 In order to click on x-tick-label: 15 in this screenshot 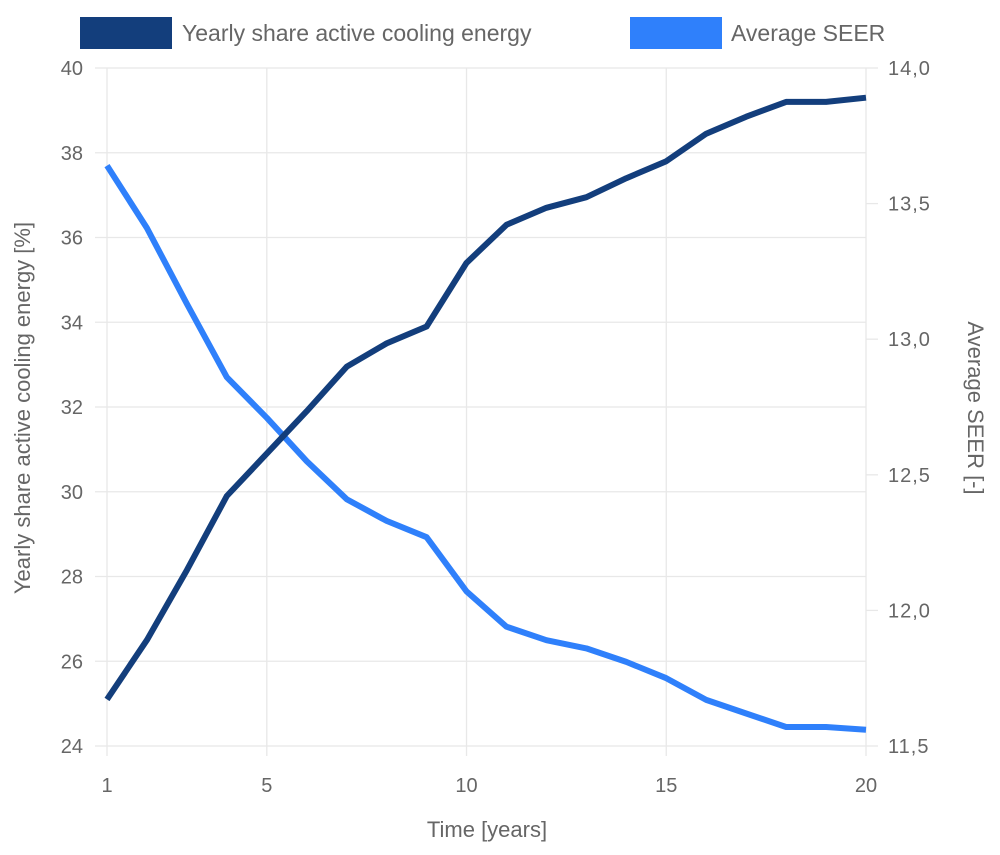, I will do `click(666, 786)`.